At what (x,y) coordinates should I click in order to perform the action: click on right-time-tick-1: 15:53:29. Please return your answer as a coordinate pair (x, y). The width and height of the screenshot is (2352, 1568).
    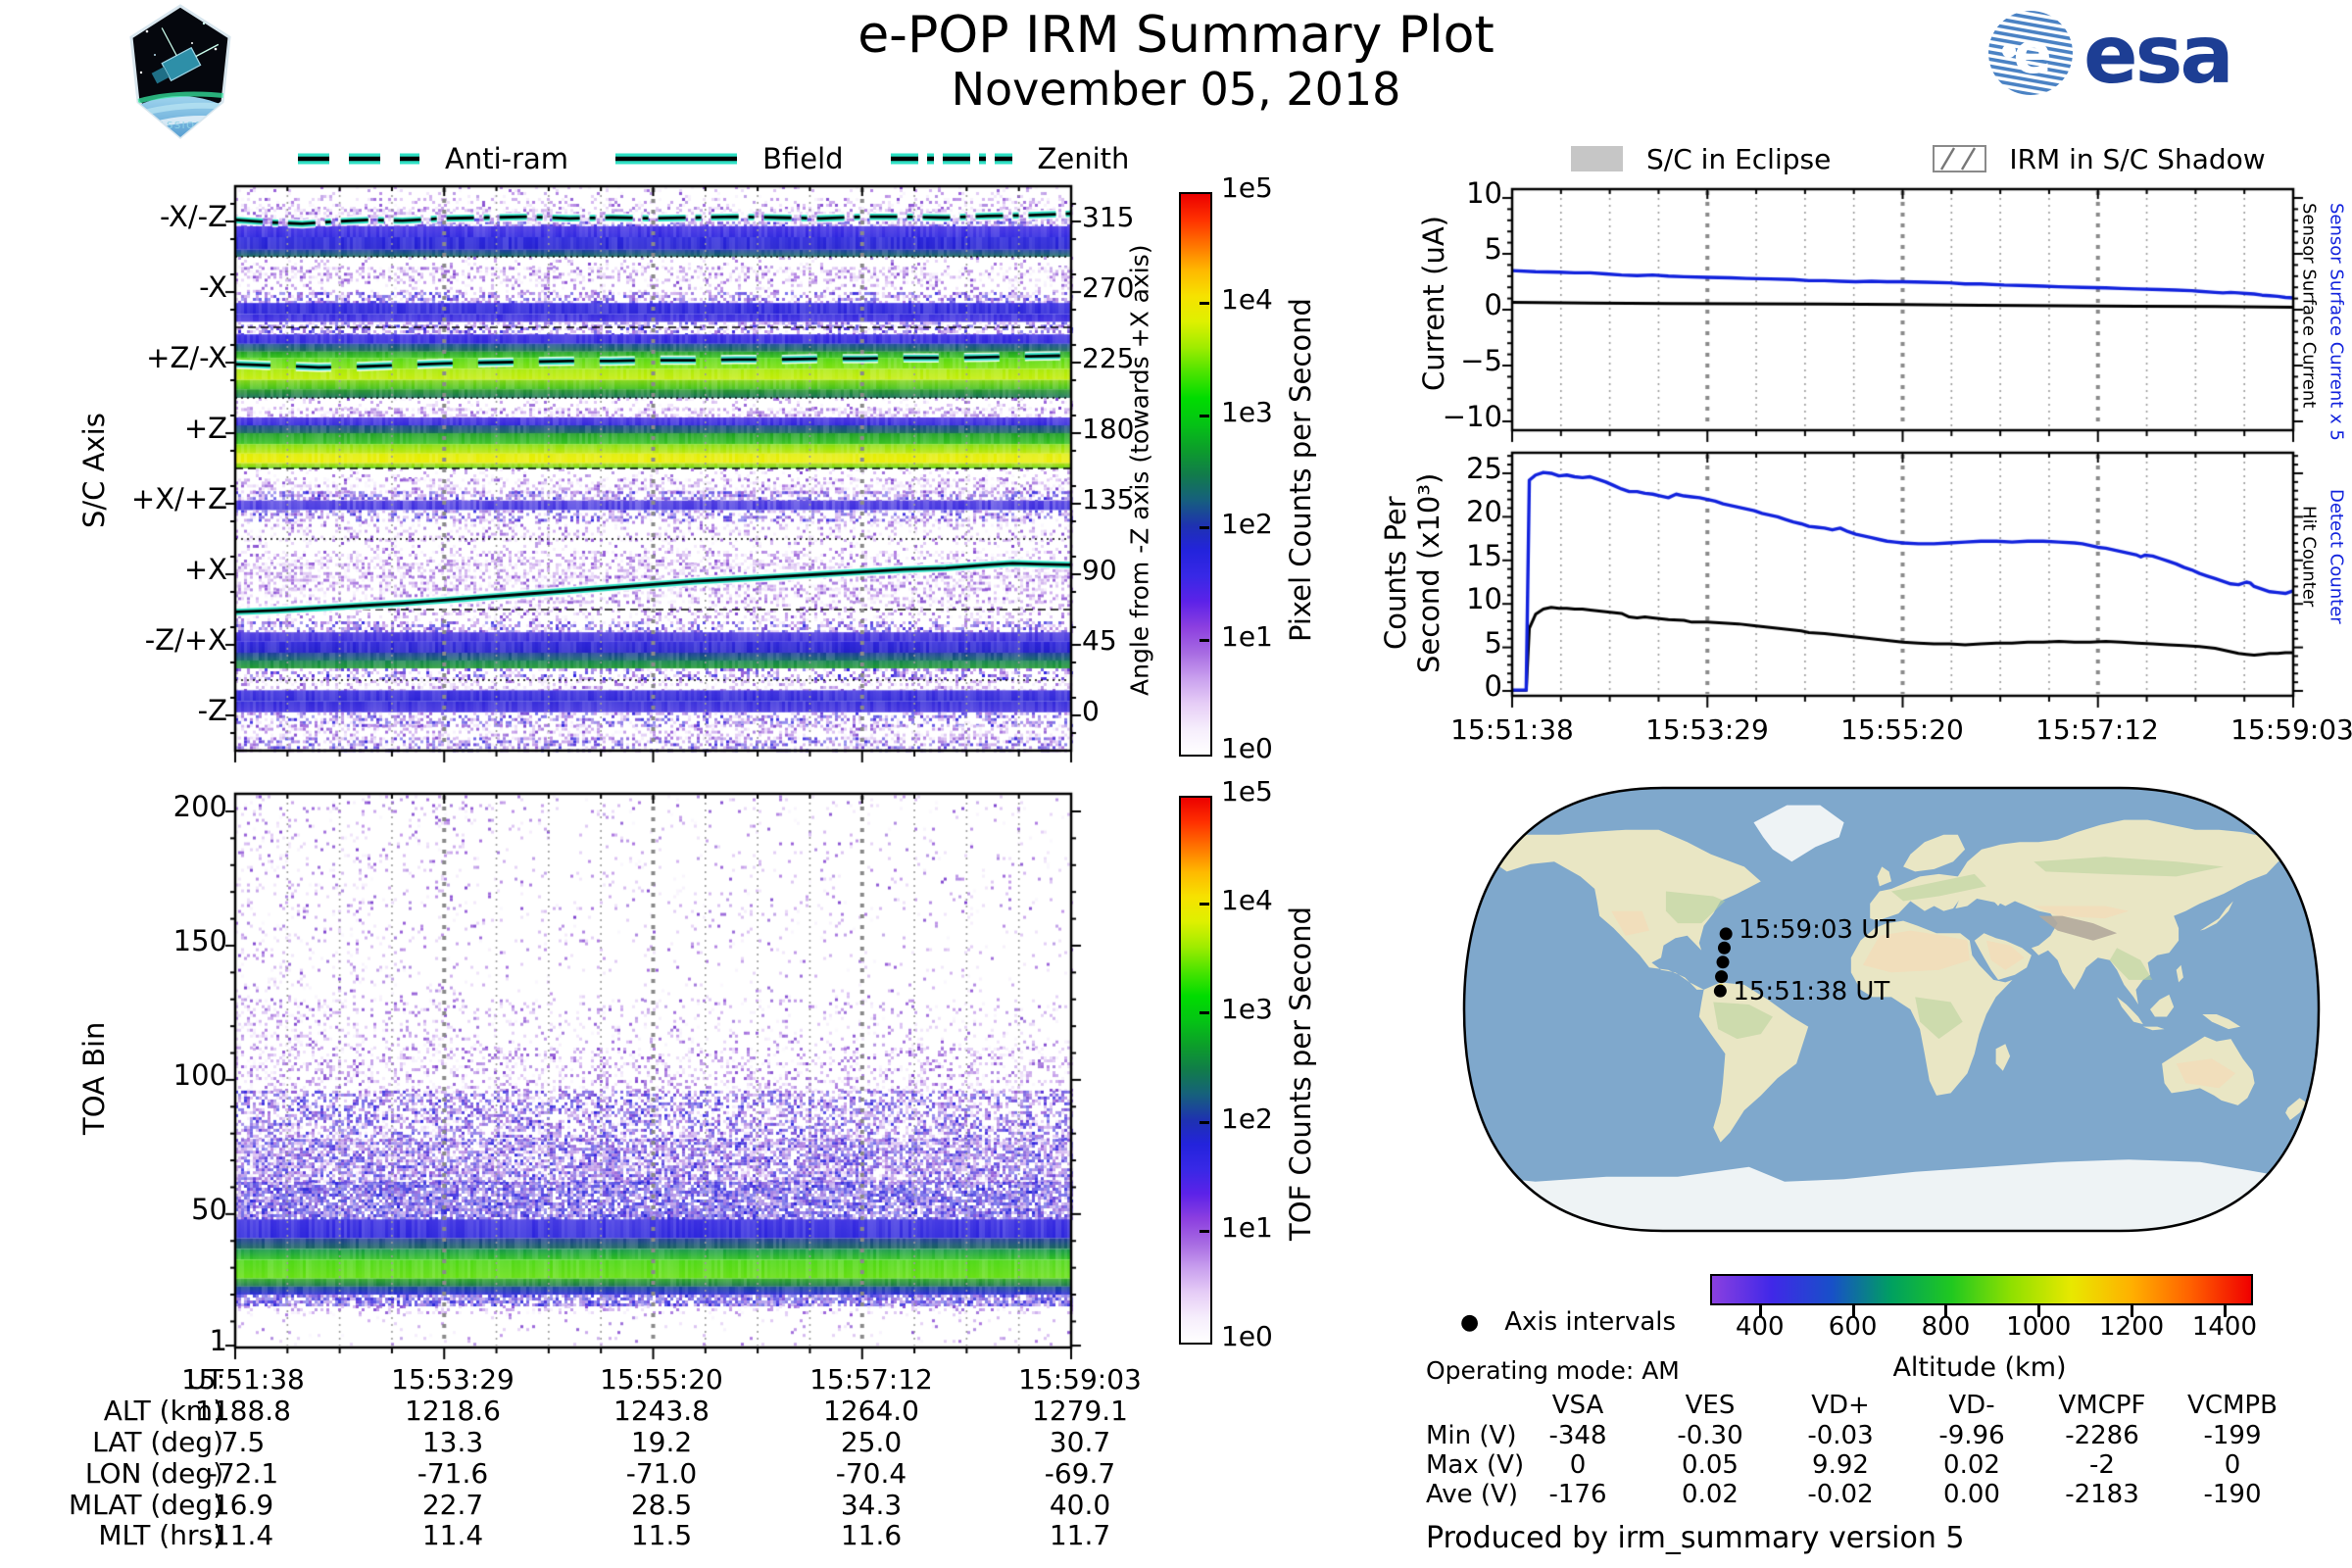
    Looking at the image, I should click on (1707, 729).